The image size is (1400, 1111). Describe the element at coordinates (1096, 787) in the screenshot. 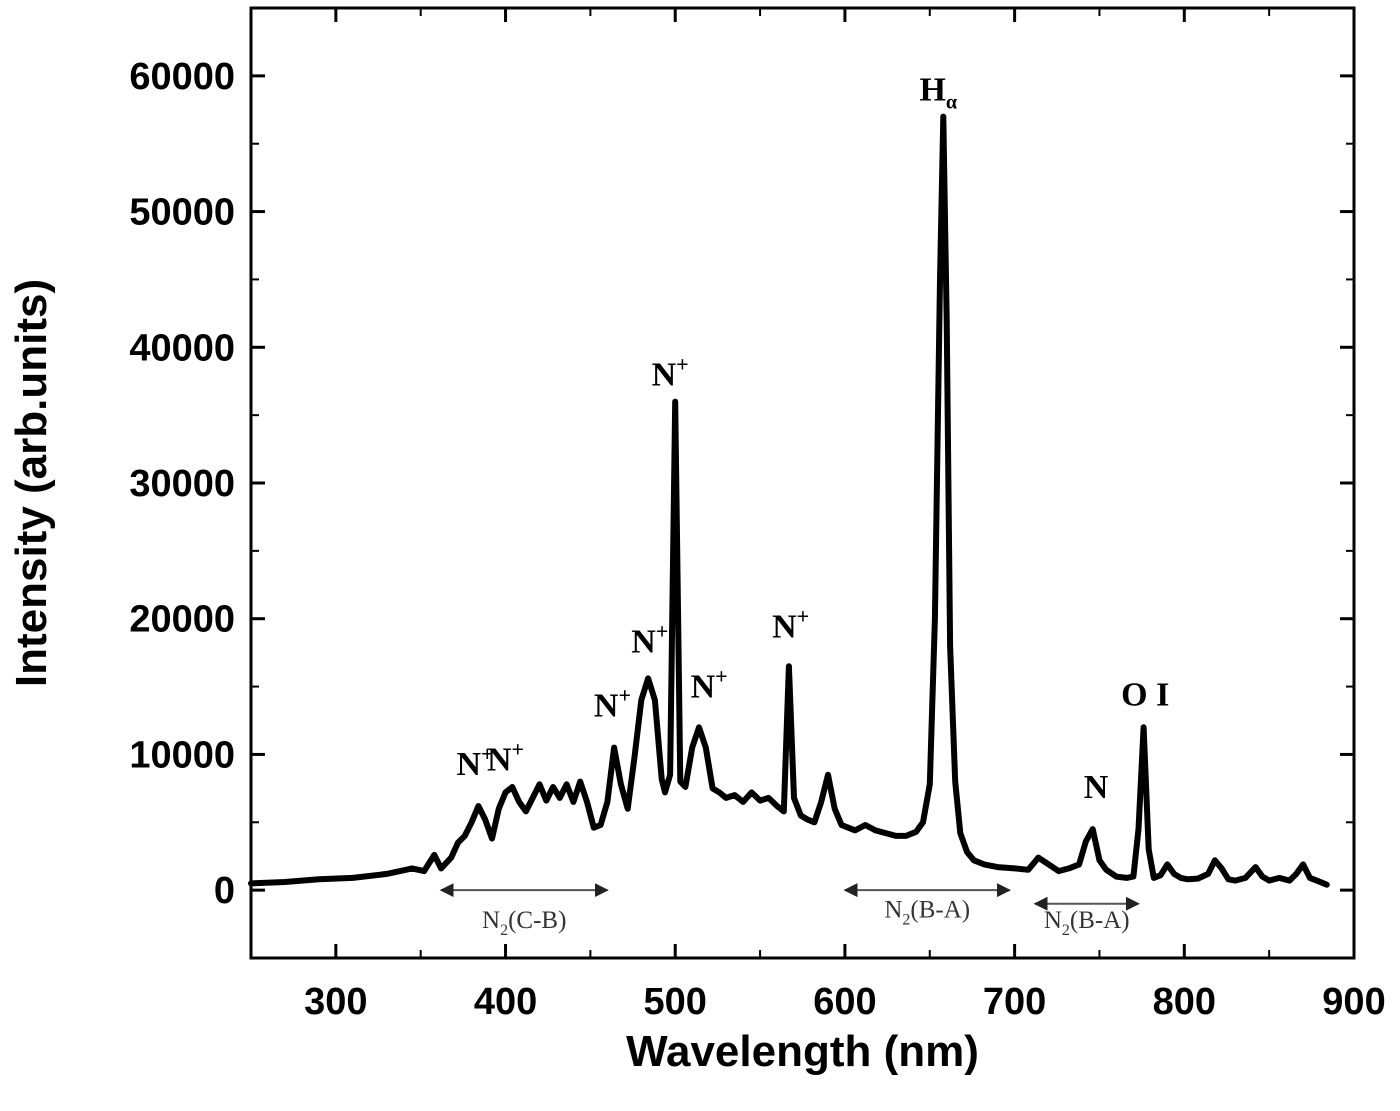

I see `peak-label: N` at that location.